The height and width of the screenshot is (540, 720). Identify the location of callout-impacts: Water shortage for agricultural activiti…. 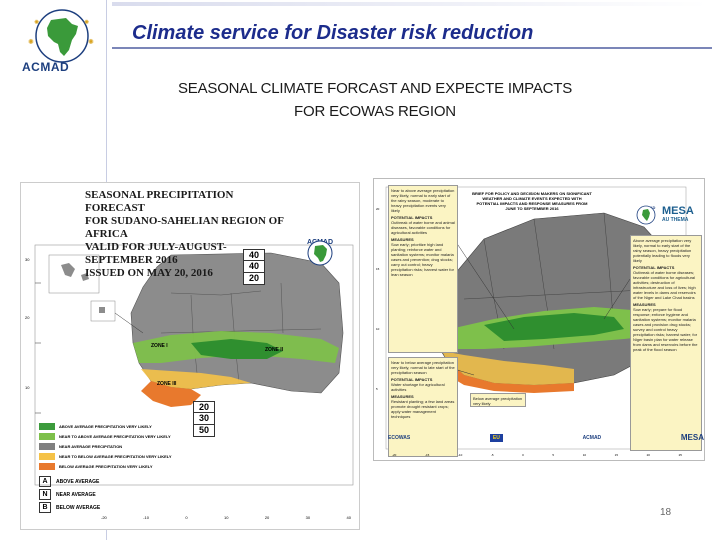
(418, 387).